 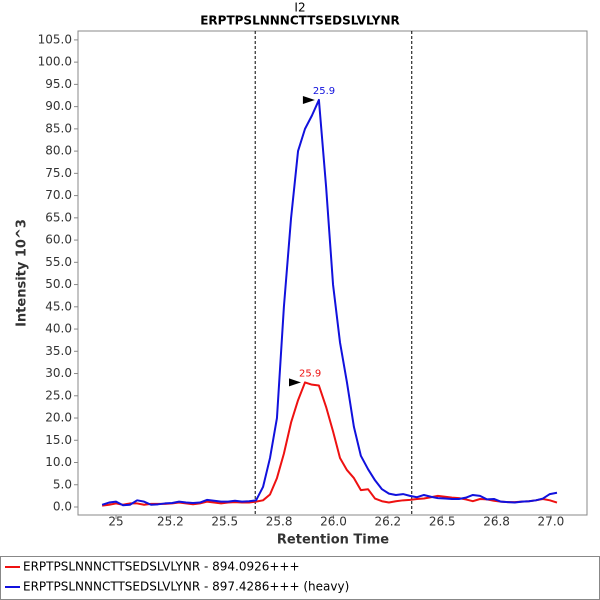 What do you see at coordinates (58, 128) in the screenshot?
I see `y-tick-label: 85.0` at bounding box center [58, 128].